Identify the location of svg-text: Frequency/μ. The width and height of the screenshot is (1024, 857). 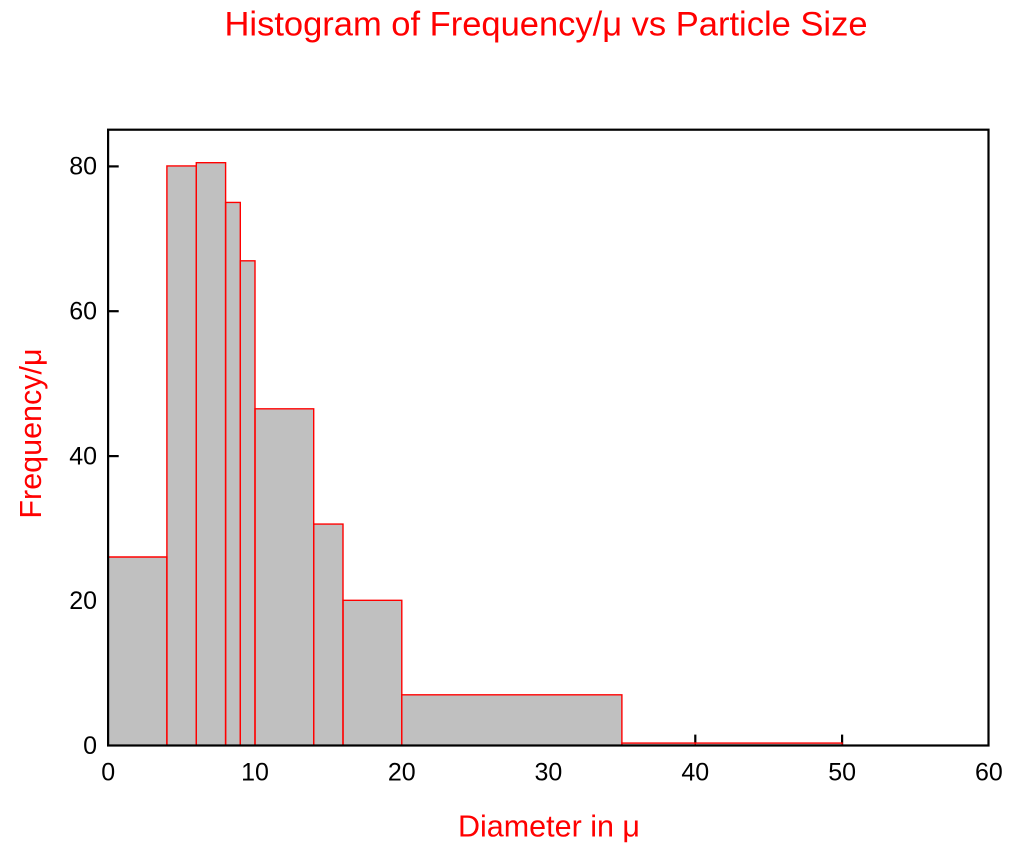
(31, 433).